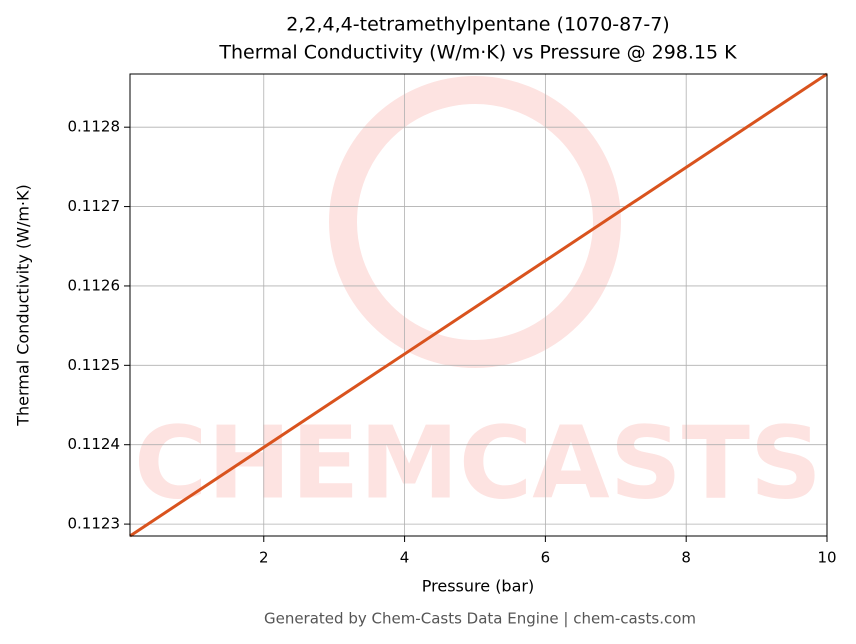 The height and width of the screenshot is (644, 856). What do you see at coordinates (477, 25) in the screenshot?
I see `chart-title: 2,2,4,4-tetramethylpentane (1070-87-7)` at bounding box center [477, 25].